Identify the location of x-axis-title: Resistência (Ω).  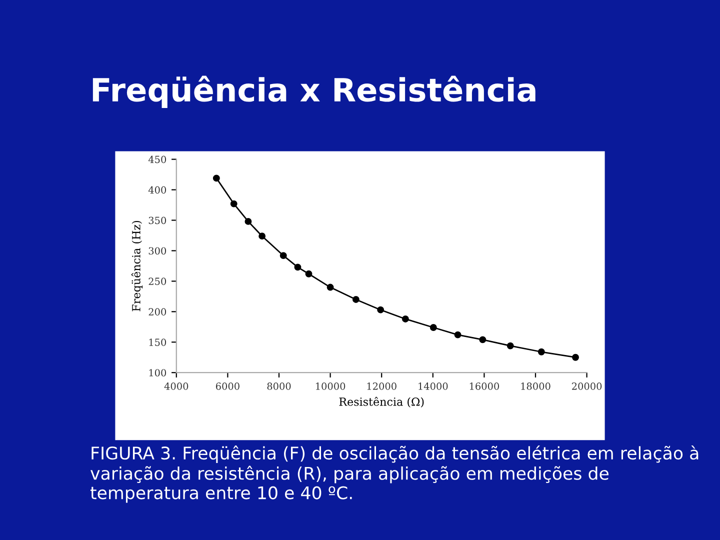
(381, 402).